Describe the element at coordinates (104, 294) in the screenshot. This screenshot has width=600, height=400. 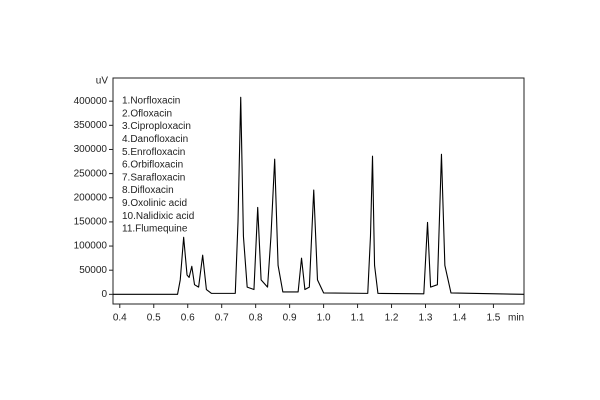
I see `y-tick-label: 0` at that location.